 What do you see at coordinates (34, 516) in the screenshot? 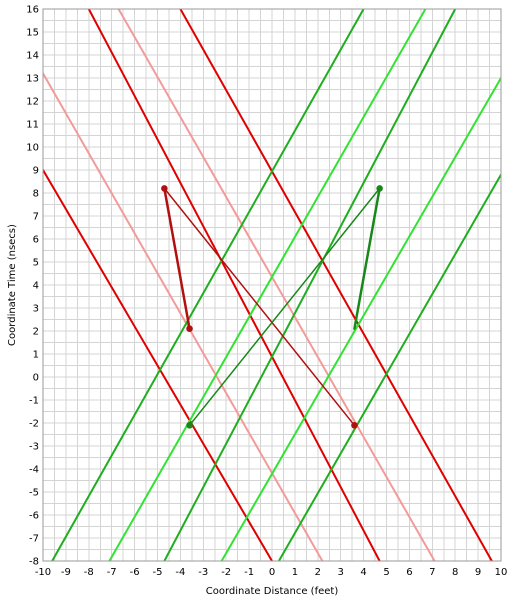
I see `y-tick-label: -6` at bounding box center [34, 516].